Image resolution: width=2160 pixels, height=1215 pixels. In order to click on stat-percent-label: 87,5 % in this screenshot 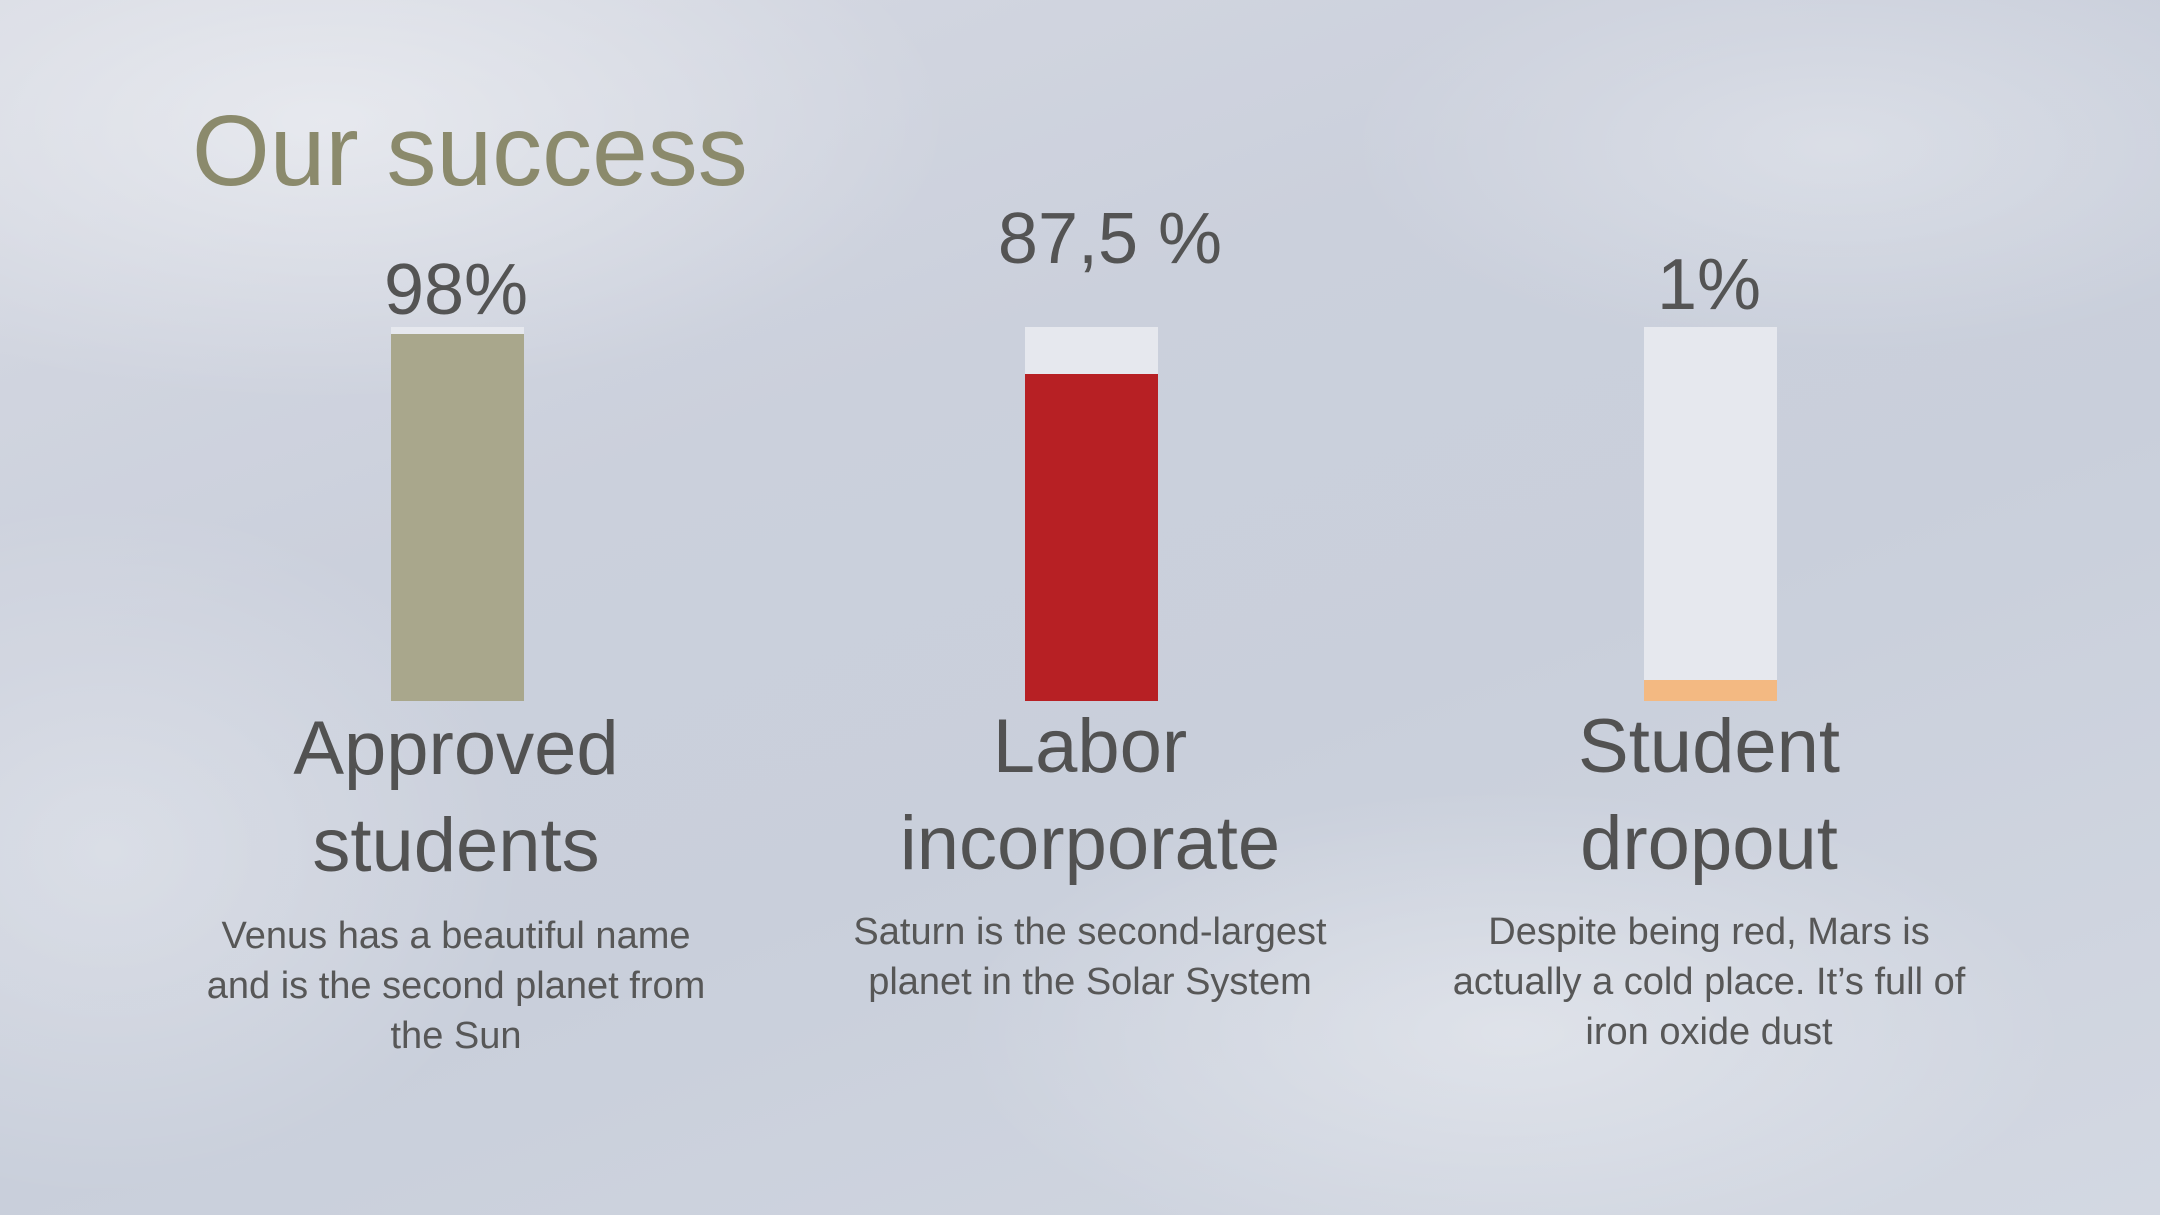, I will do `click(1110, 239)`.